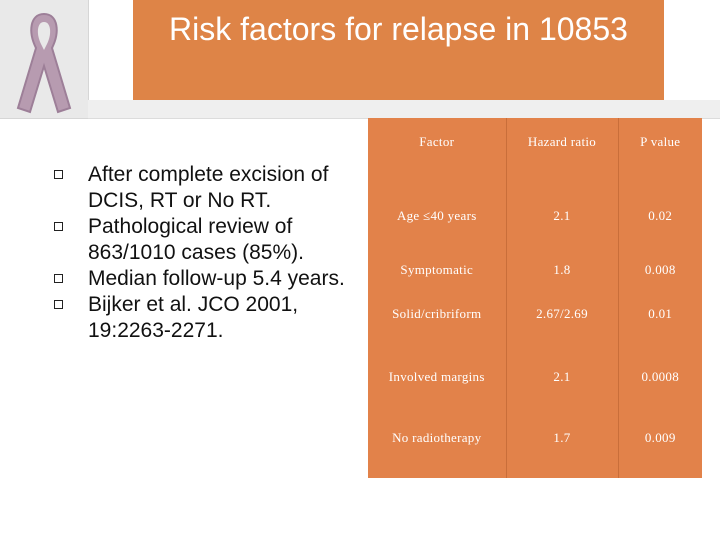  I want to click on awareness-ribbon-icon, so click(44, 63).